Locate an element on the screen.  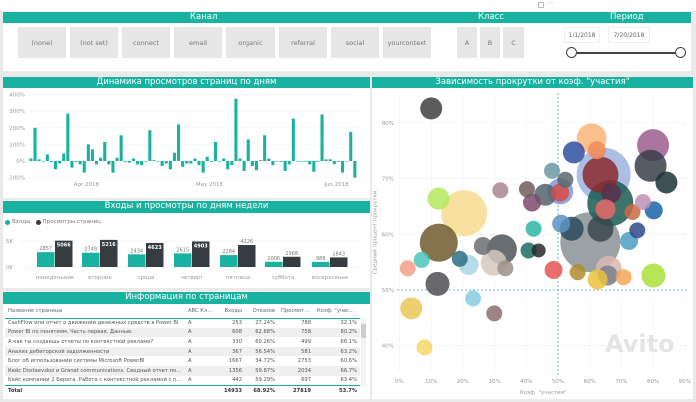
class-title: Класс is located at coordinates (491, 17).